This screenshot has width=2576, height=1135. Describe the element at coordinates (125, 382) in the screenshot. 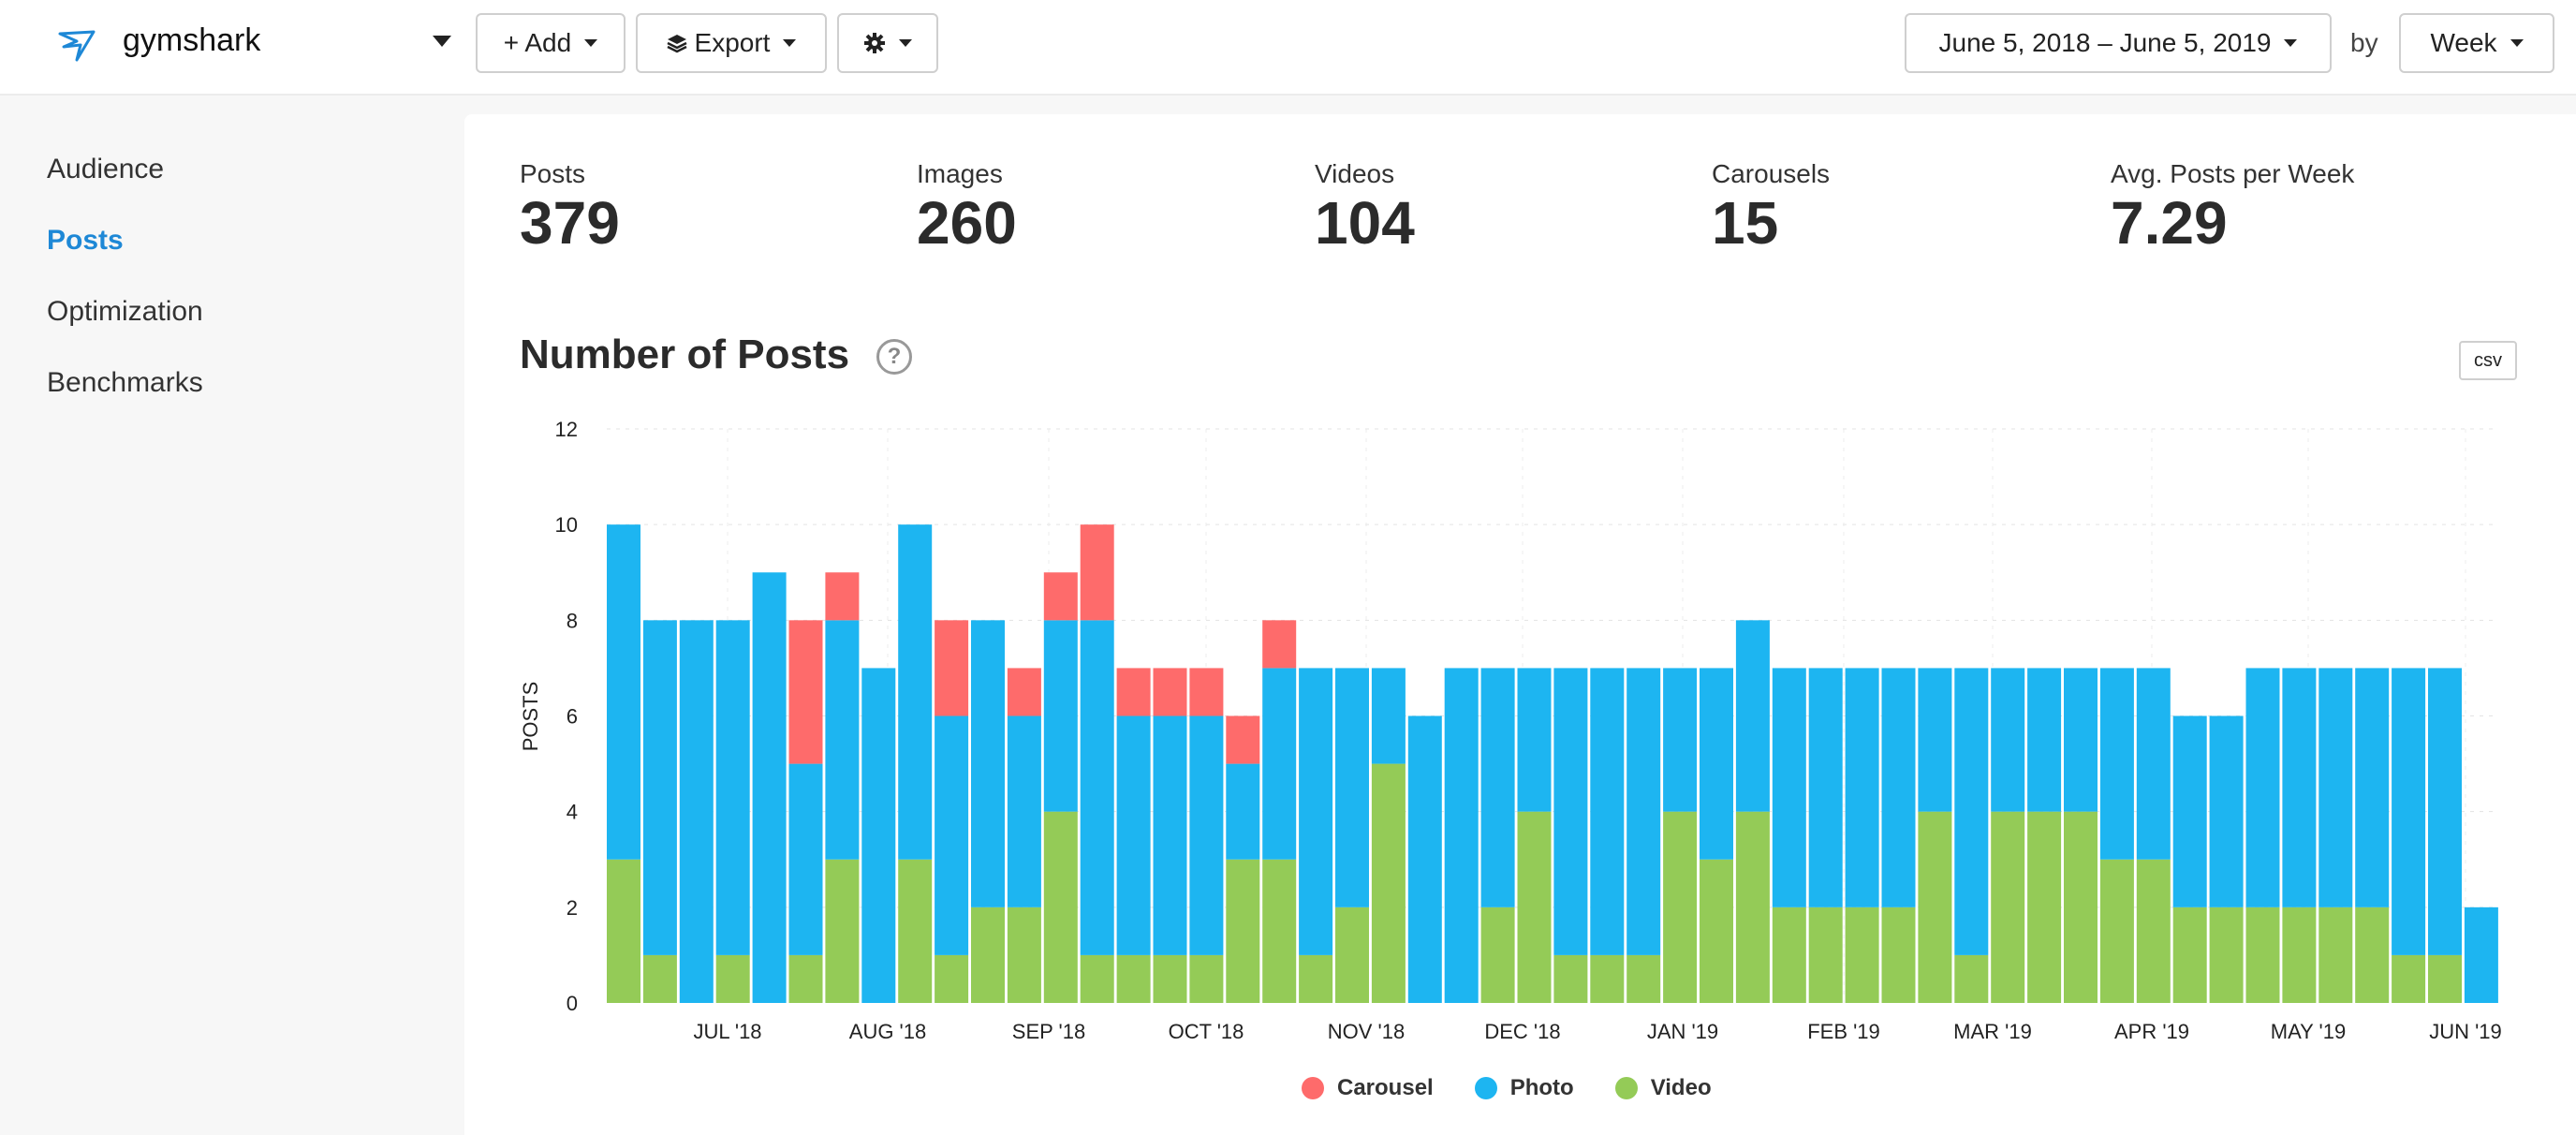

I see `sidebar-item-benchmarks: Benchmarks` at that location.